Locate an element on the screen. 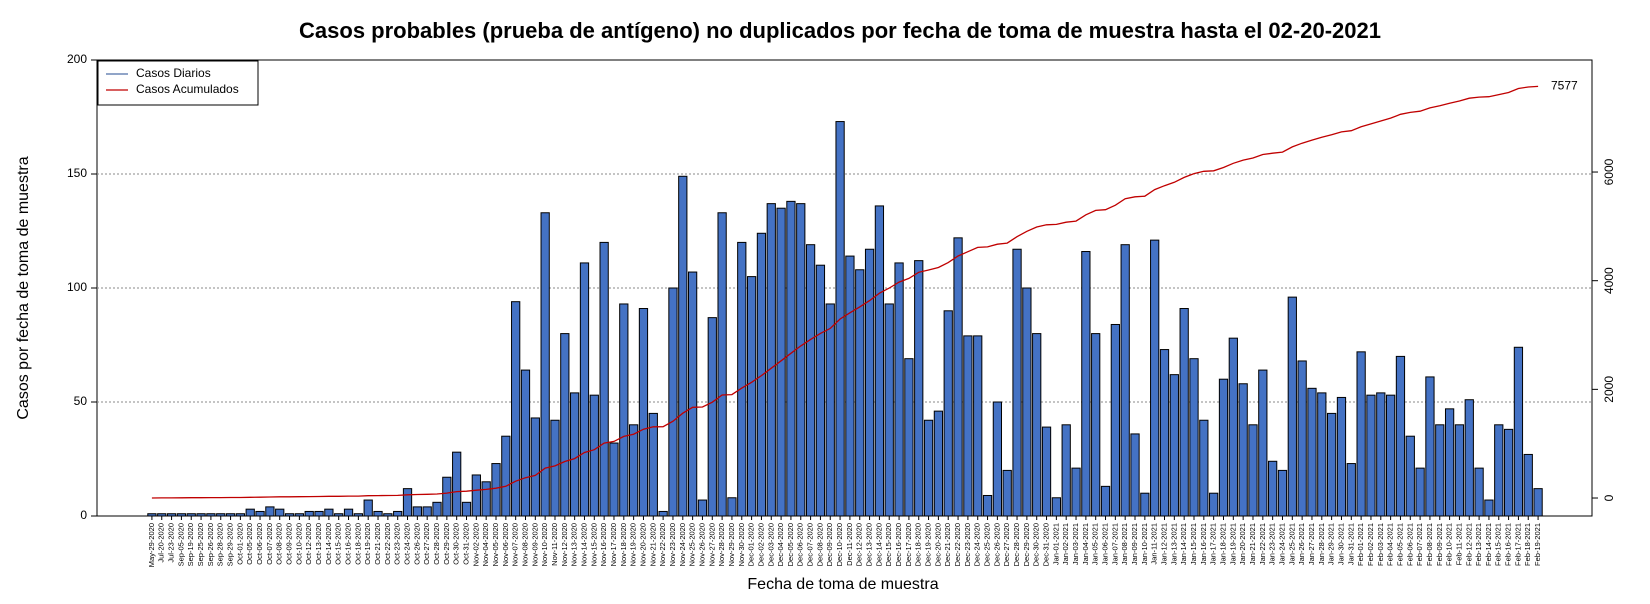 The width and height of the screenshot is (1650, 604). x-tick-label: Nov-06-2020 is located at coordinates (505, 544).